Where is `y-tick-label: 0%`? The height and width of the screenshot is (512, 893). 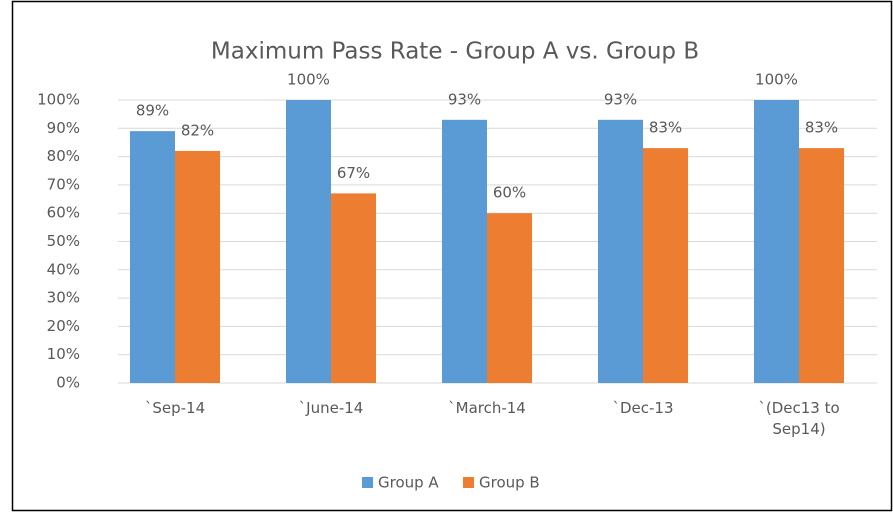
y-tick-label: 0% is located at coordinates (68, 383).